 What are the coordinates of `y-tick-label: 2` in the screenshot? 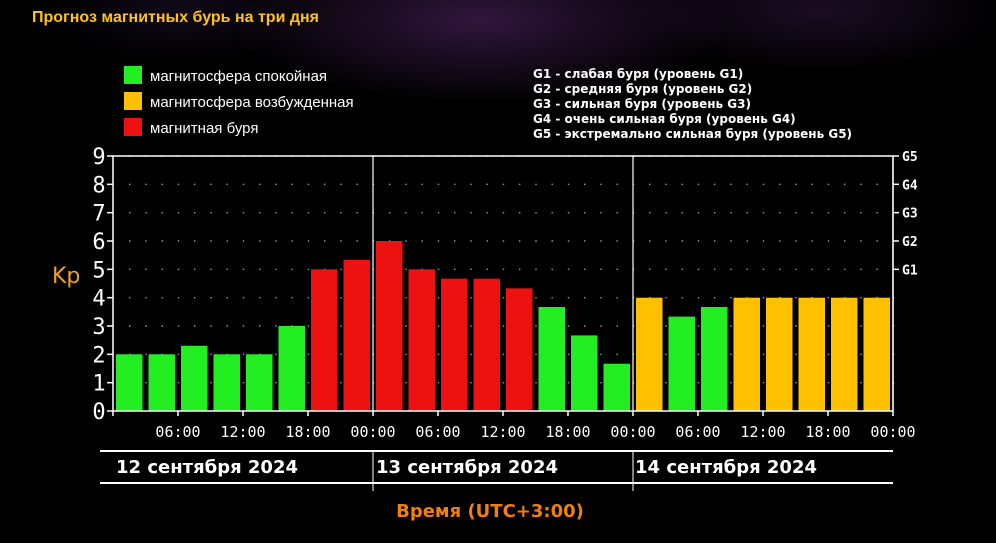 It's located at (98, 355).